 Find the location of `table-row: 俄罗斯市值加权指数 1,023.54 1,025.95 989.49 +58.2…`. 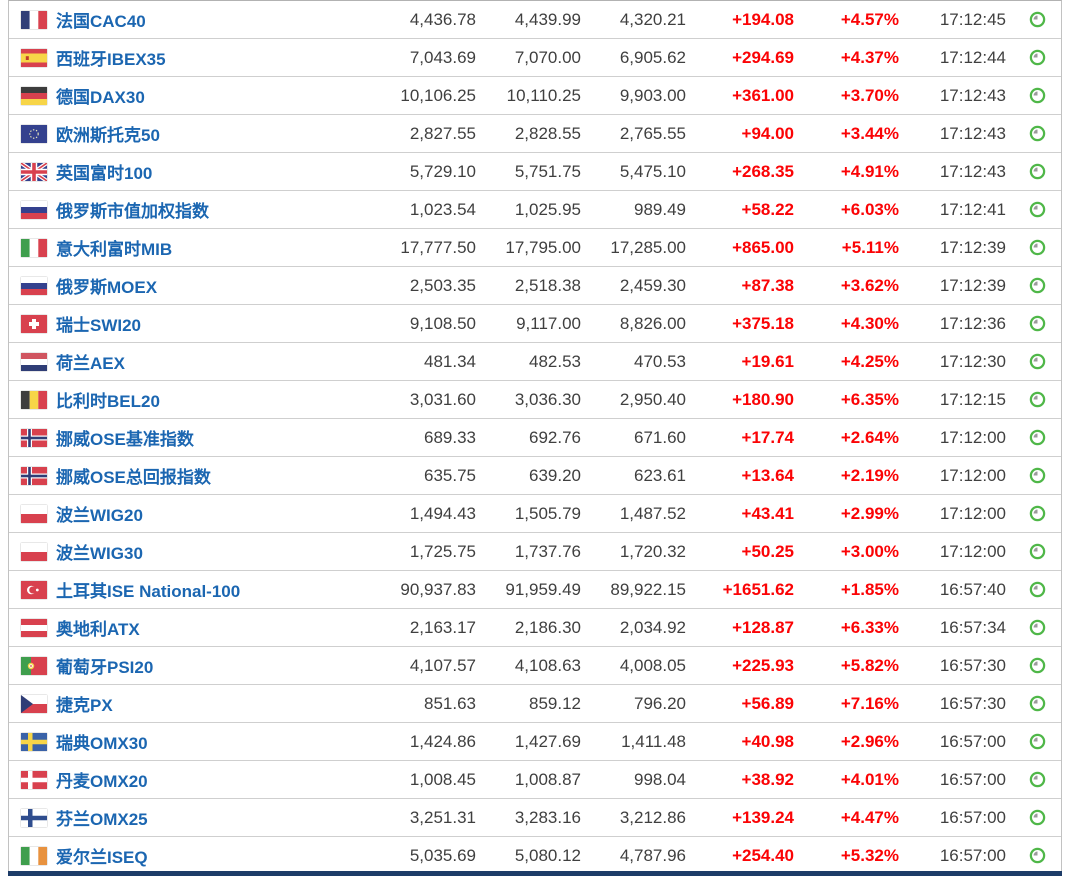

table-row: 俄罗斯市值加权指数 1,023.54 1,025.95 989.49 +58.2… is located at coordinates (535, 210).